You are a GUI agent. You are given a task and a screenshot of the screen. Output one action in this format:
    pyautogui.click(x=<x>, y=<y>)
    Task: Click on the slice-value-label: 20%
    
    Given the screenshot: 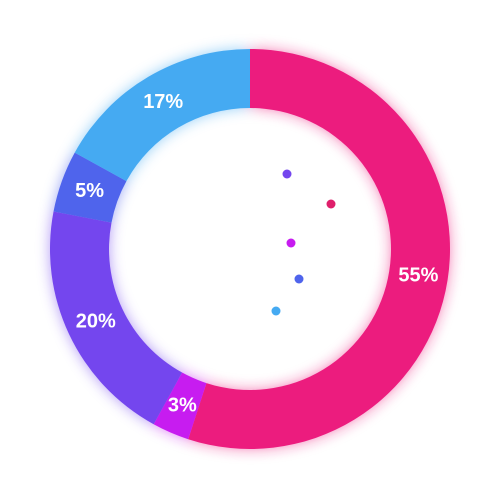 What is the action you would take?
    pyautogui.click(x=96, y=322)
    